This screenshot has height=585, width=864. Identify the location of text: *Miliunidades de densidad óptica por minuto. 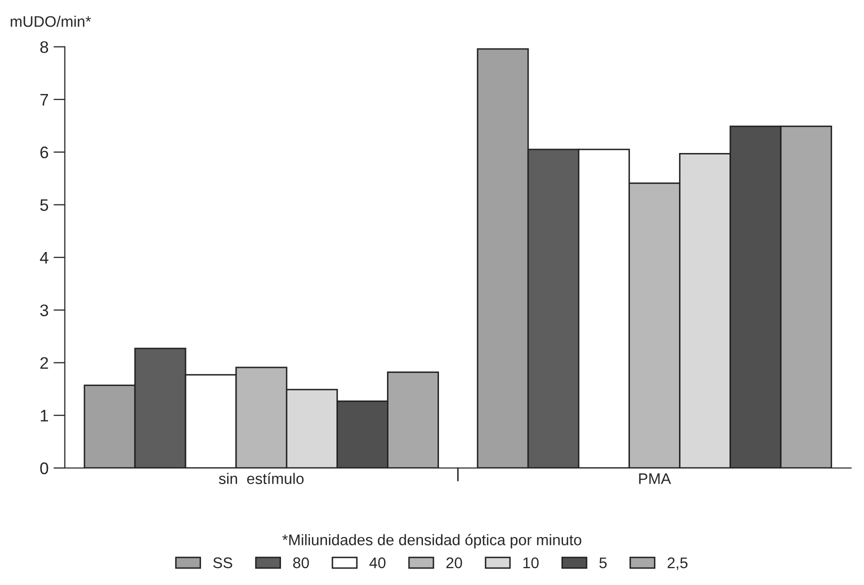
(432, 541).